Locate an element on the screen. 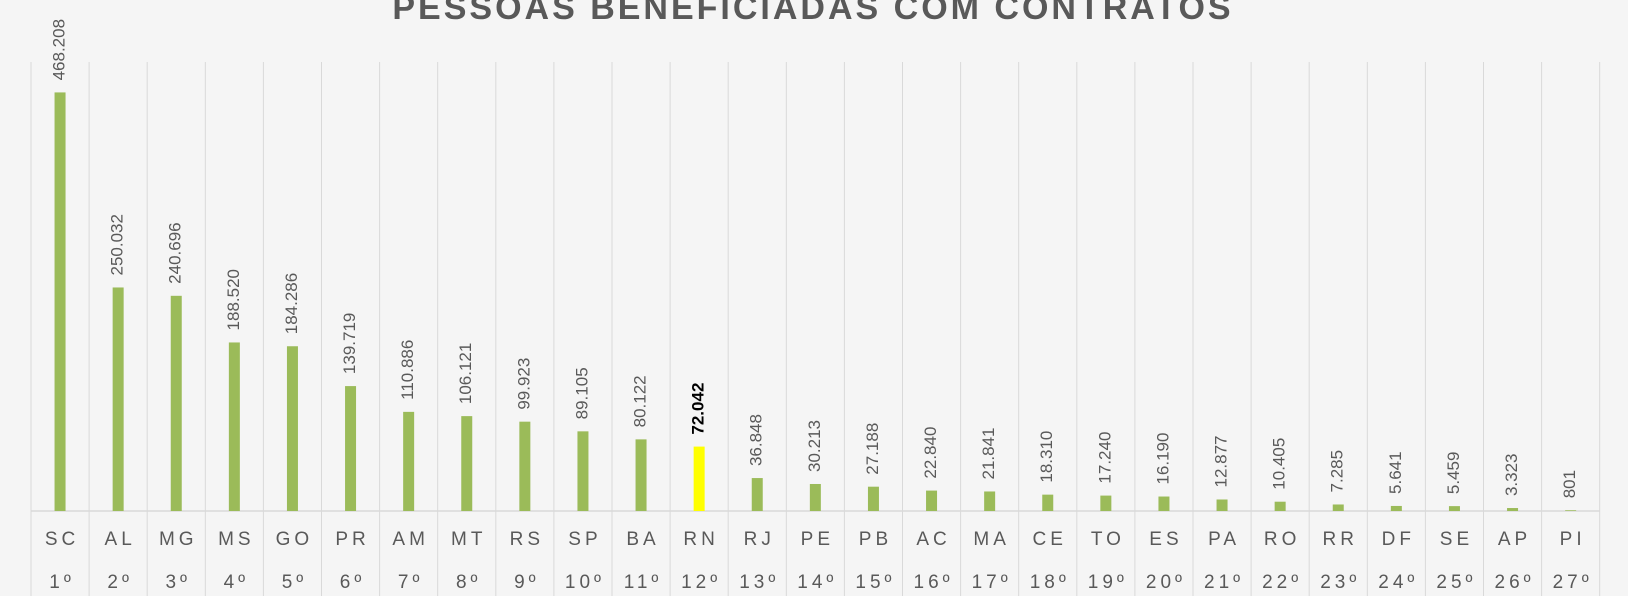 The width and height of the screenshot is (1628, 596). value-label: 21.841 is located at coordinates (988, 453).